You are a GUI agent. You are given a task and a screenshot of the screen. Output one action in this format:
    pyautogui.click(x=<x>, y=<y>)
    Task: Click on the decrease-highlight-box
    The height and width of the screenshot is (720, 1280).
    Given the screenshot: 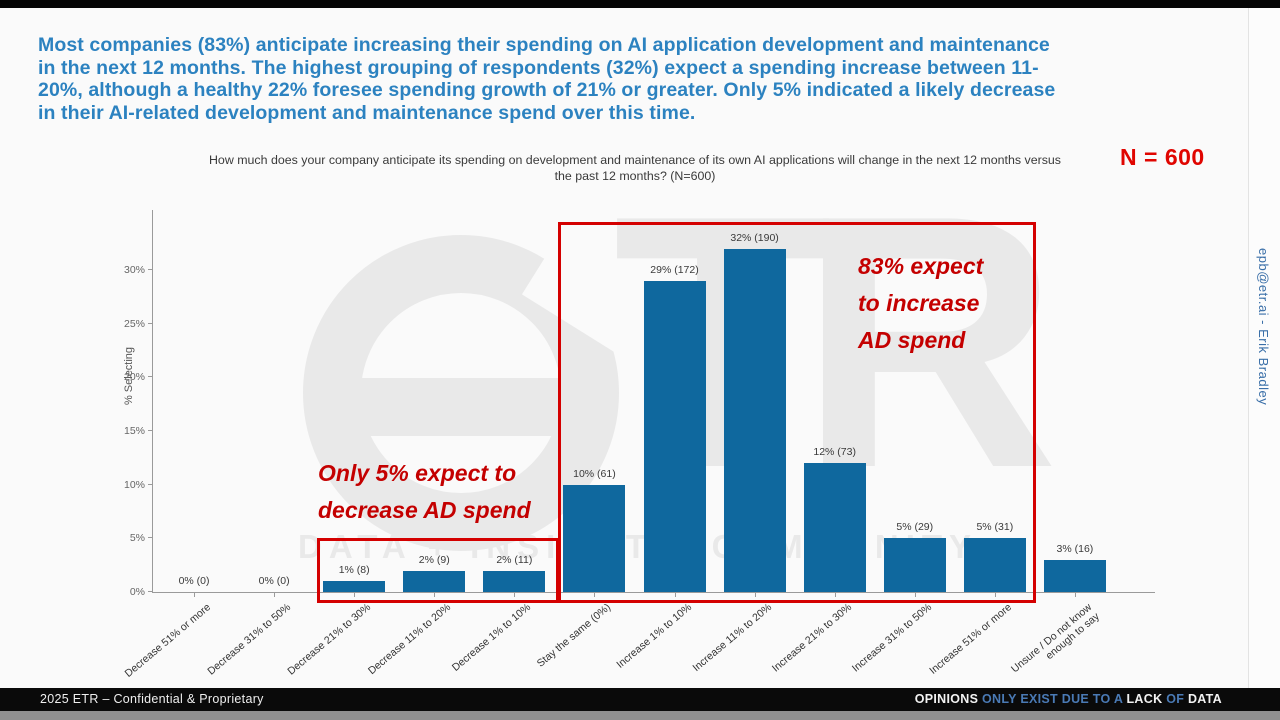 What is the action you would take?
    pyautogui.click(x=438, y=570)
    